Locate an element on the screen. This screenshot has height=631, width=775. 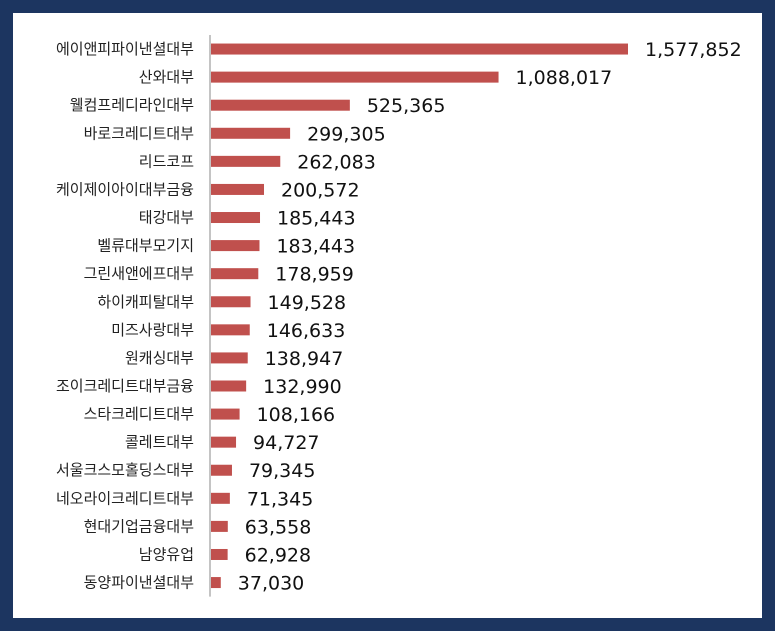
value-label: 63,558 is located at coordinates (278, 527).